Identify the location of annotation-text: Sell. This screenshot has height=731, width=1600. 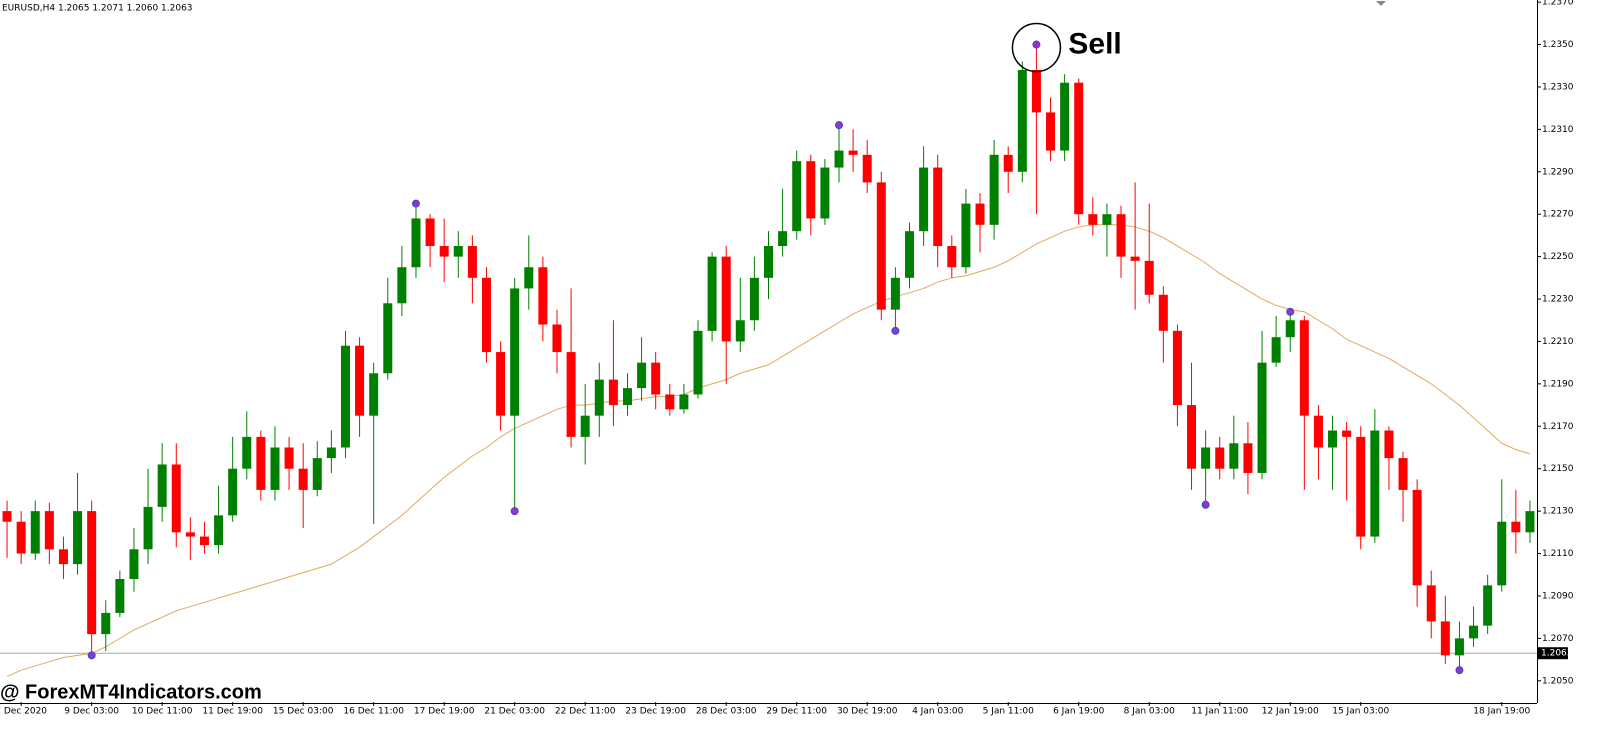
(1094, 43).